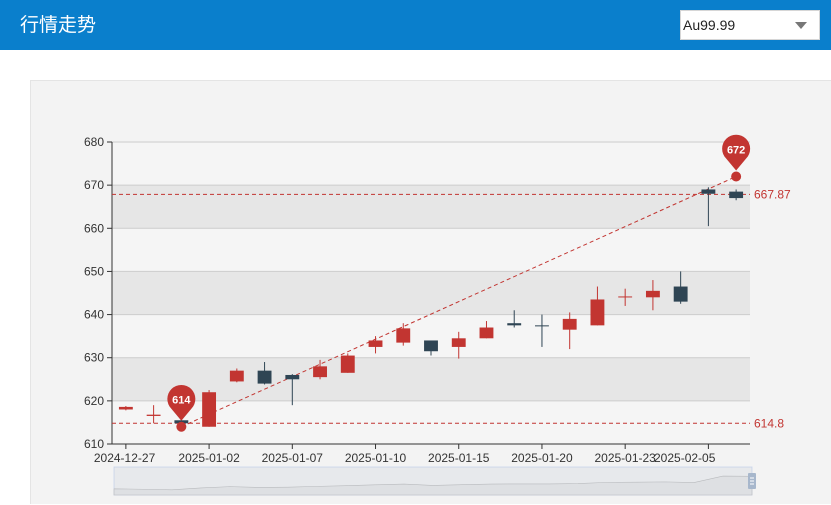 The height and width of the screenshot is (505, 831). Describe the element at coordinates (94, 185) in the screenshot. I see `y-tick-label: 670` at that location.